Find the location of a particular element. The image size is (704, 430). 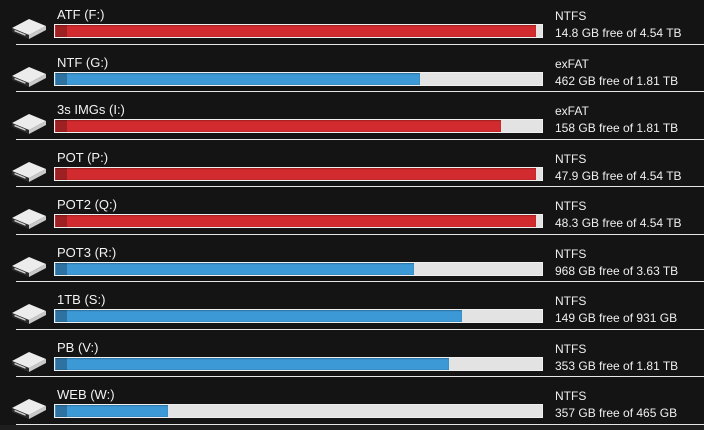

drive-row: POT (P:) NTFS 47.9 GB free of 4.54 TB is located at coordinates (352, 164).